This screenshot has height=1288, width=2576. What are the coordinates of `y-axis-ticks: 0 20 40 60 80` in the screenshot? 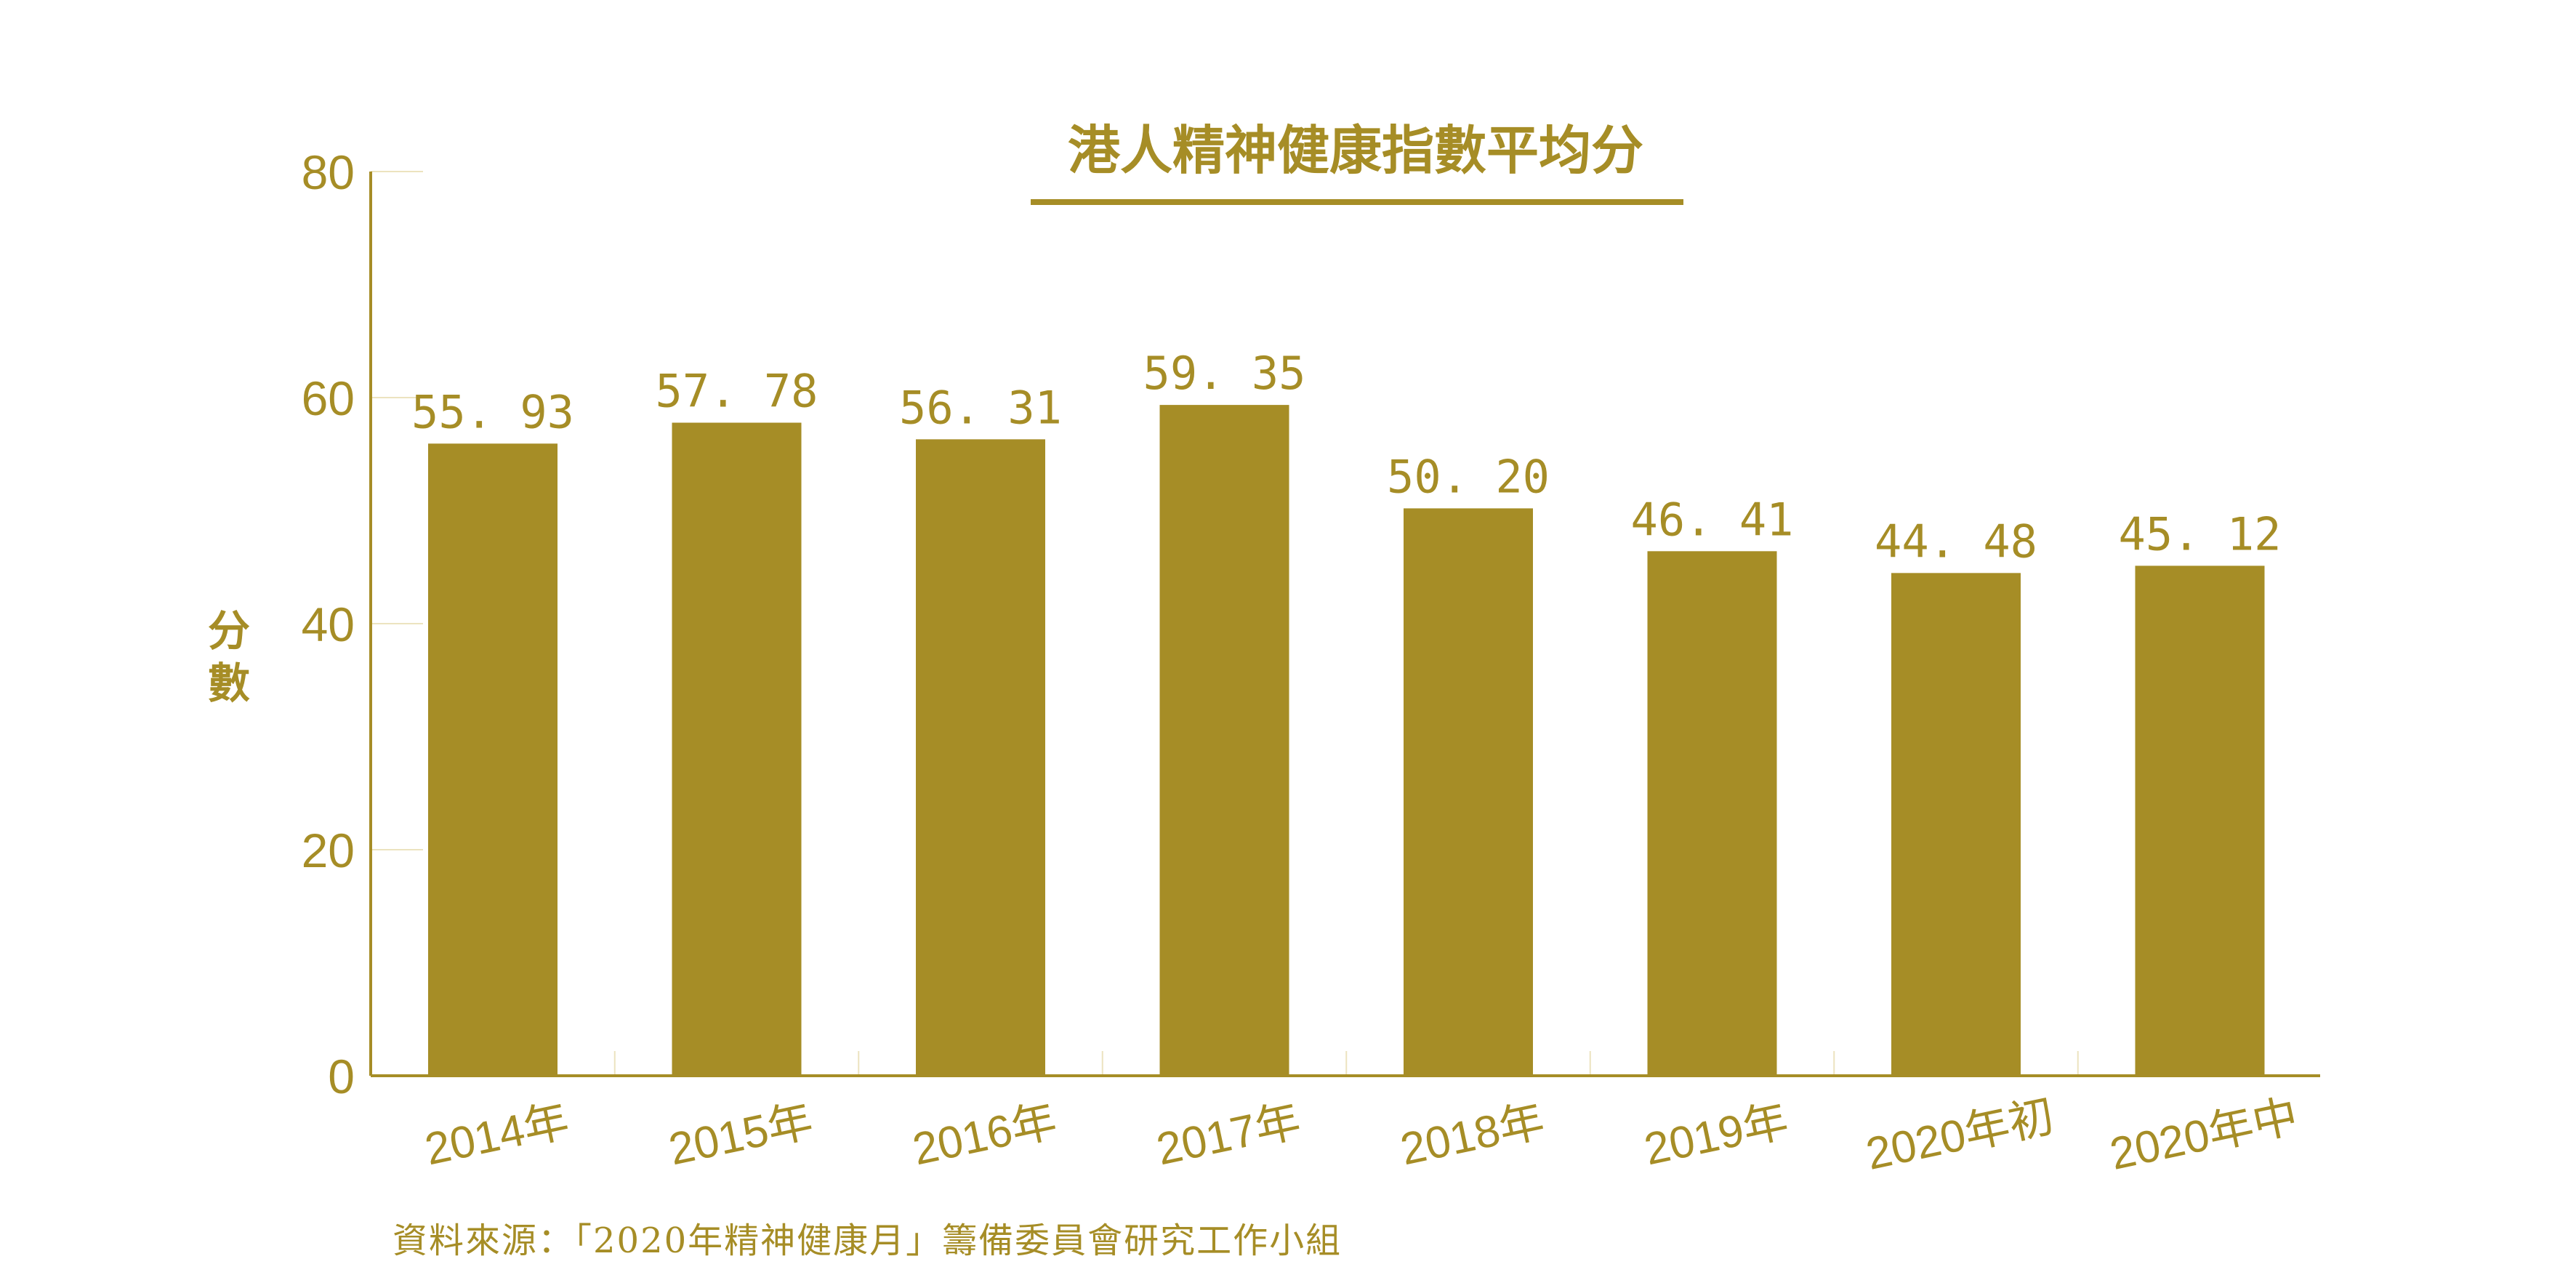 It's located at (362, 624).